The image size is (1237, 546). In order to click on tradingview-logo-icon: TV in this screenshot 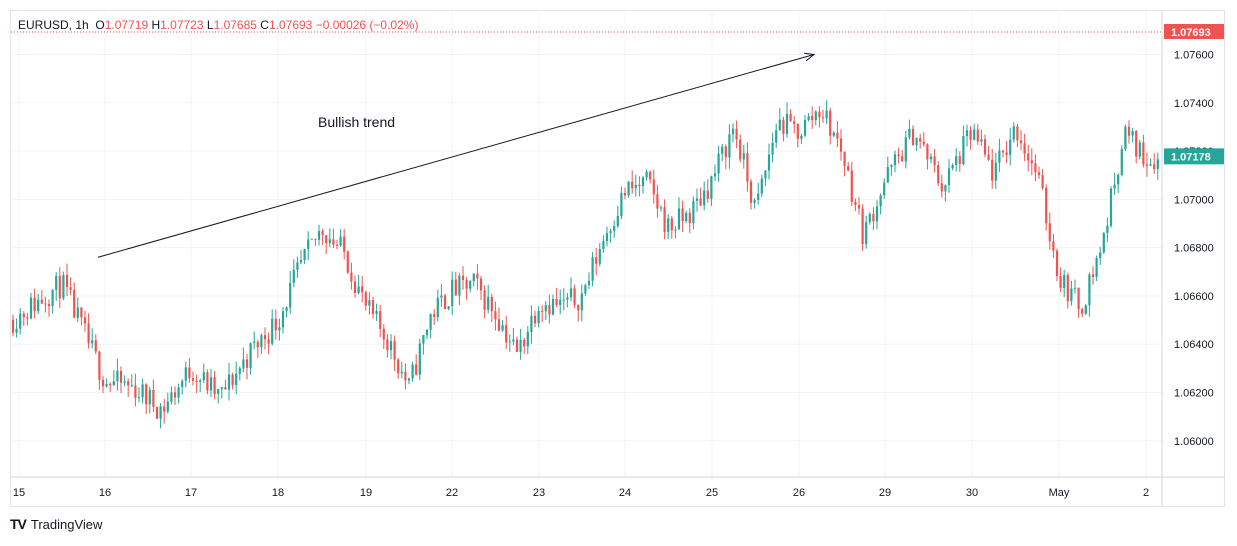, I will do `click(18, 524)`.